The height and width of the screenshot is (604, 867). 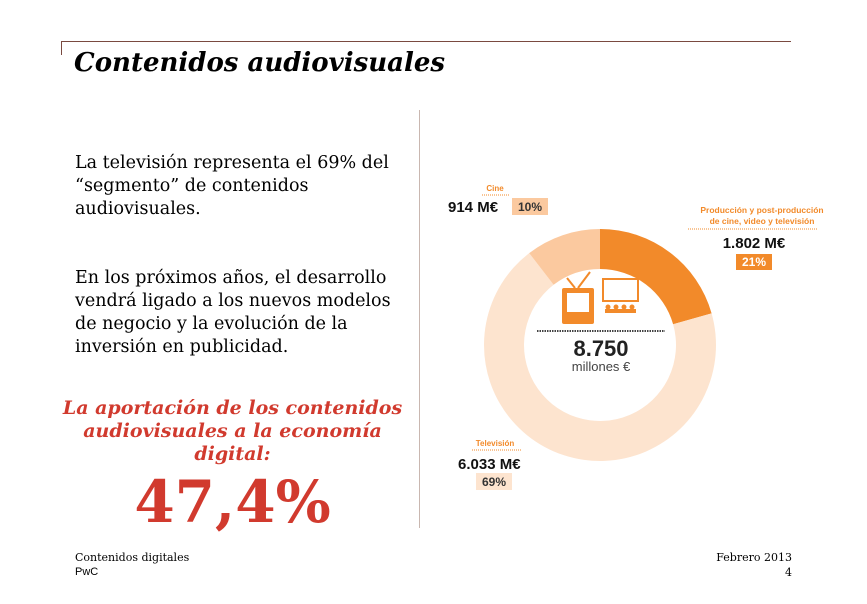 I want to click on page-title: Contenidos audiovisuales, so click(x=260, y=63).